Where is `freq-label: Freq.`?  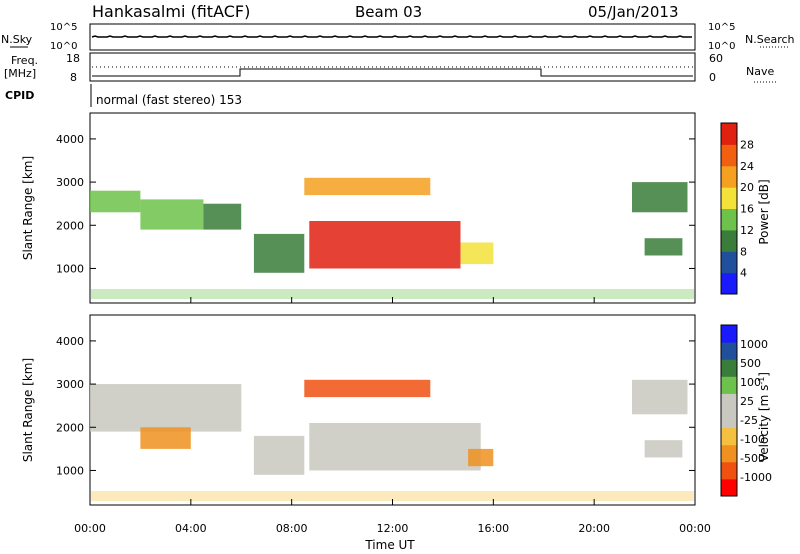
freq-label: Freq. is located at coordinates (24, 60).